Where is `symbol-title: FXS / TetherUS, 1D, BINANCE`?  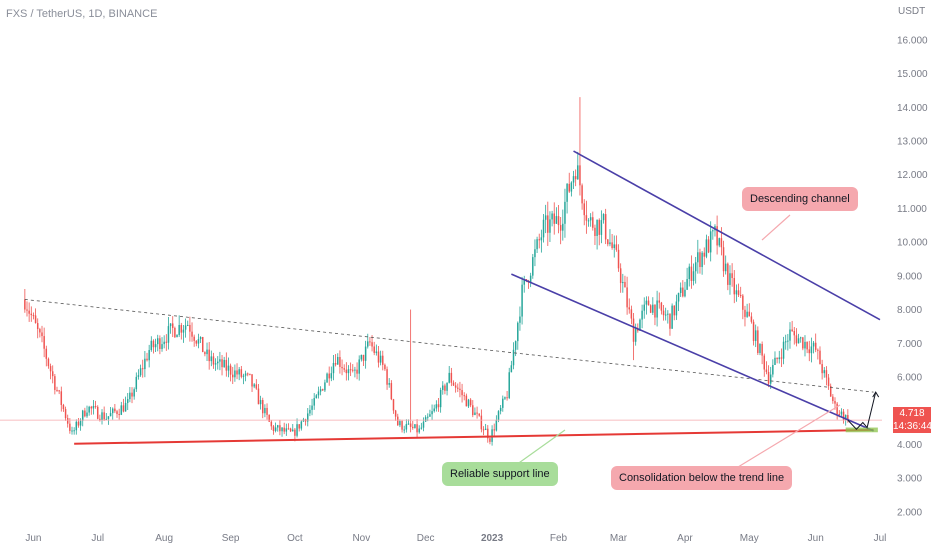
symbol-title: FXS / TetherUS, 1D, BINANCE is located at coordinates (82, 14).